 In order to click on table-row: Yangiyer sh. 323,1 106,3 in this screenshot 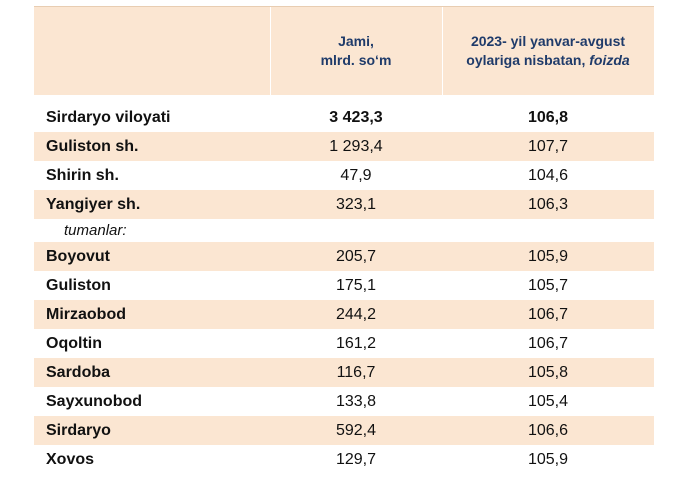, I will do `click(344, 204)`.